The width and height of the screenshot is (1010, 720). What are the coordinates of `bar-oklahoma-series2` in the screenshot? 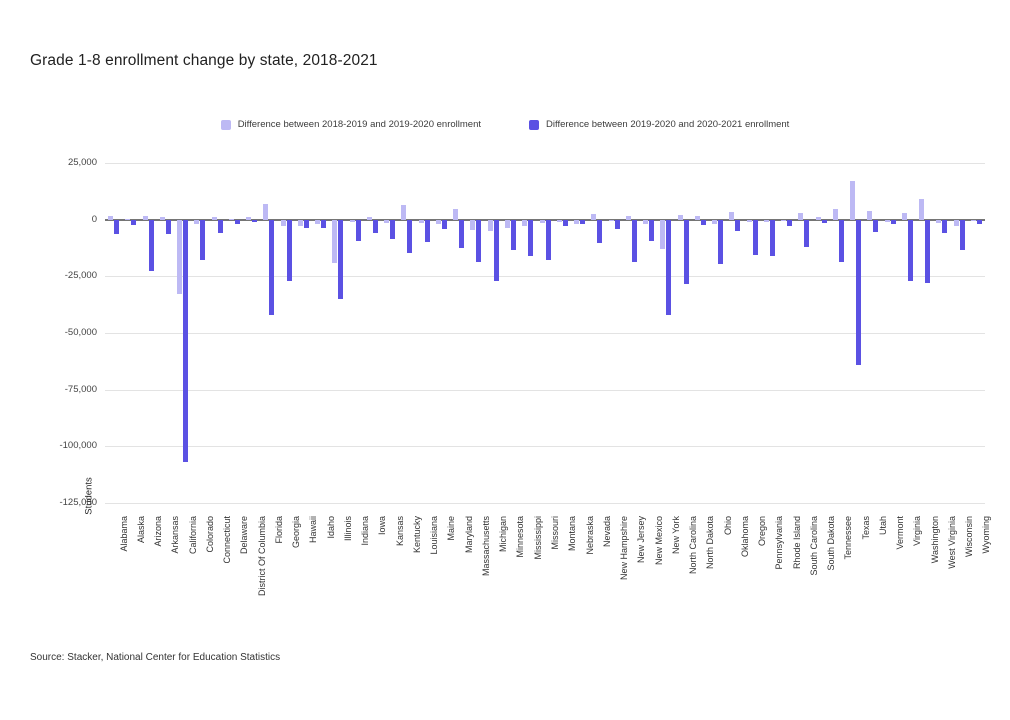 It's located at (738, 225).